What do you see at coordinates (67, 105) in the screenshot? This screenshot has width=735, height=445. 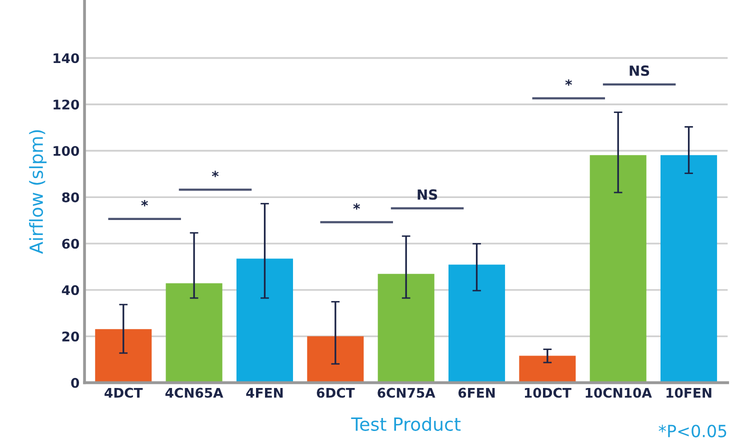 I see `y-tick-label: 120` at bounding box center [67, 105].